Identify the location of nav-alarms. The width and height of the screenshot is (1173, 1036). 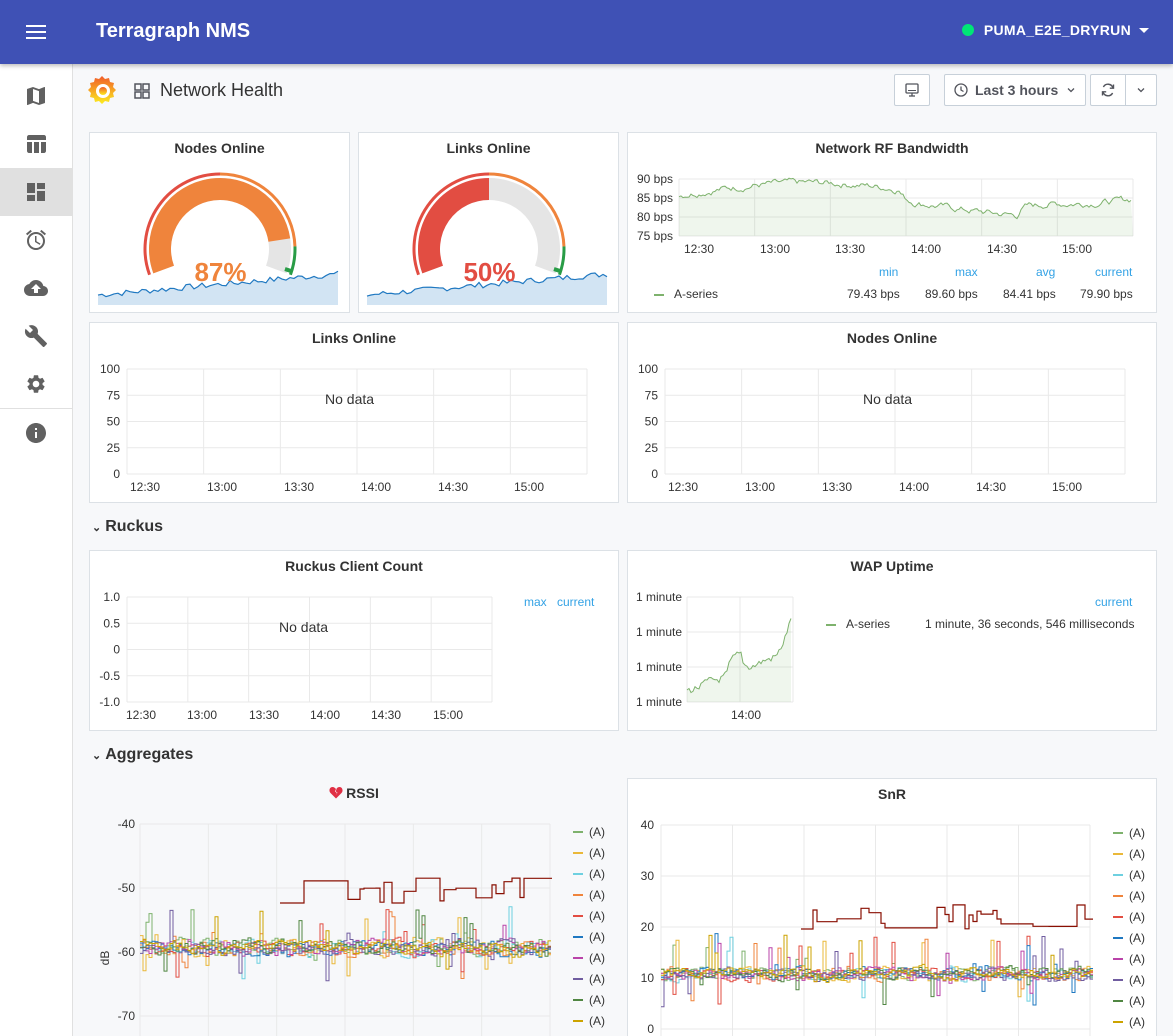
(36, 240).